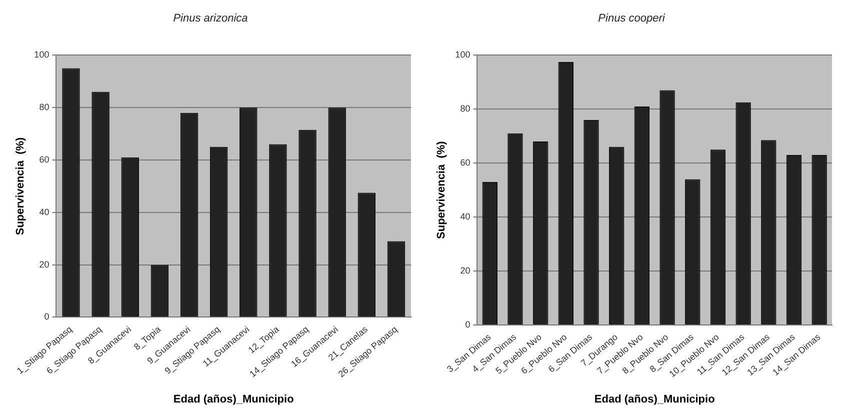 Image resolution: width=842 pixels, height=414 pixels. I want to click on chart-title: Pinus cooperi, so click(632, 18).